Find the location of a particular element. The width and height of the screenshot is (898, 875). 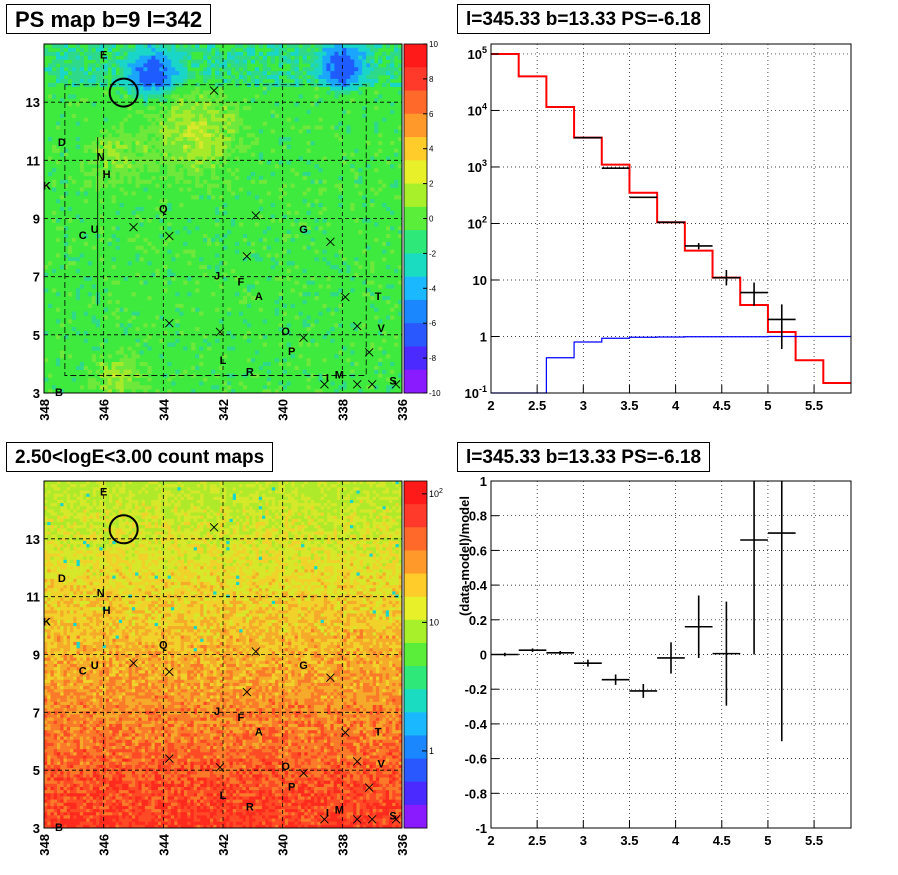

ps-map-colorbar-segment is located at coordinates (415, 358).